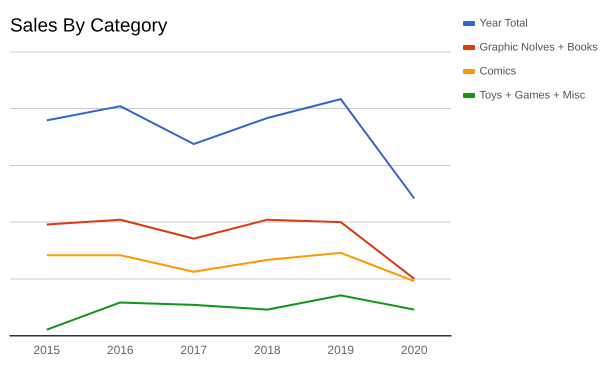  Describe the element at coordinates (498, 72) in the screenshot. I see `legend-label: Comics` at that location.